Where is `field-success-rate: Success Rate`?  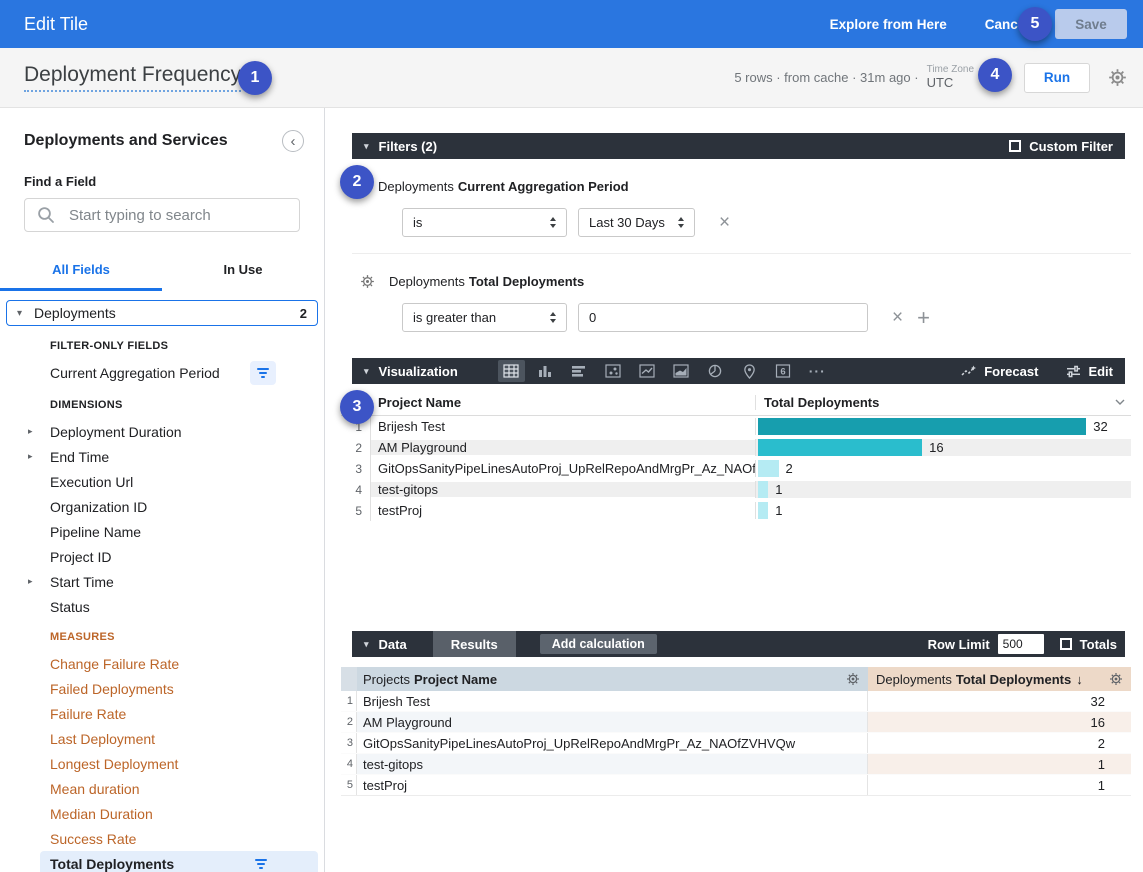
field-success-rate: Success Rate is located at coordinates (162, 838).